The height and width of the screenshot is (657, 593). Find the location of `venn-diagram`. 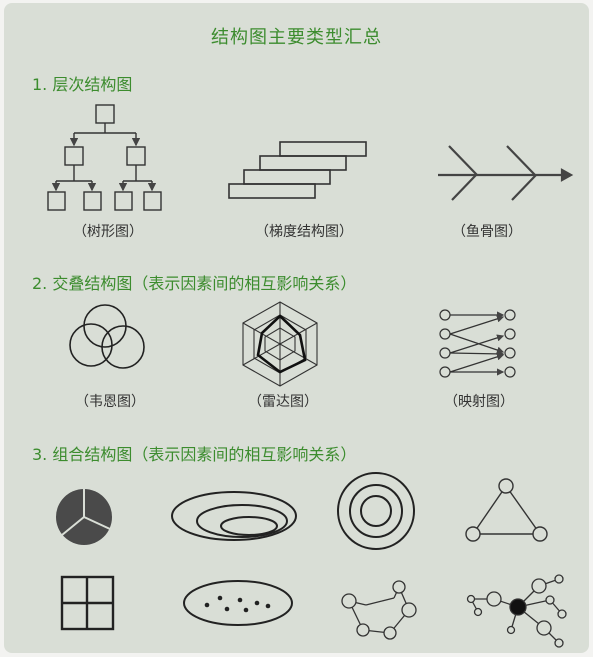

venn-diagram is located at coordinates (107, 336).